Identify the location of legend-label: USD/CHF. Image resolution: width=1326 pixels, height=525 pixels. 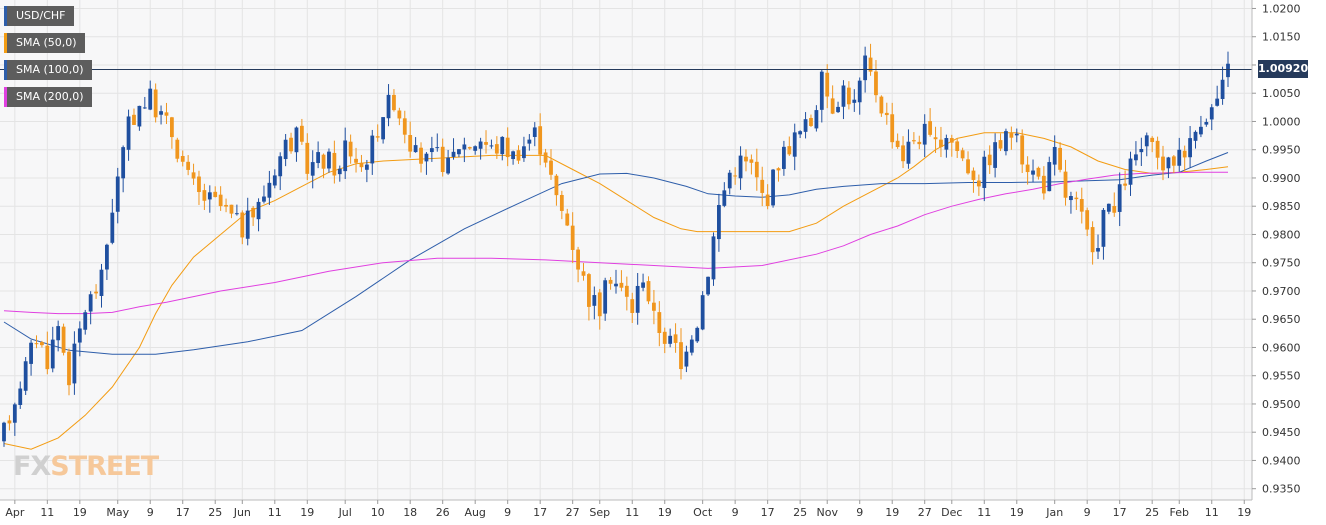
(41, 15).